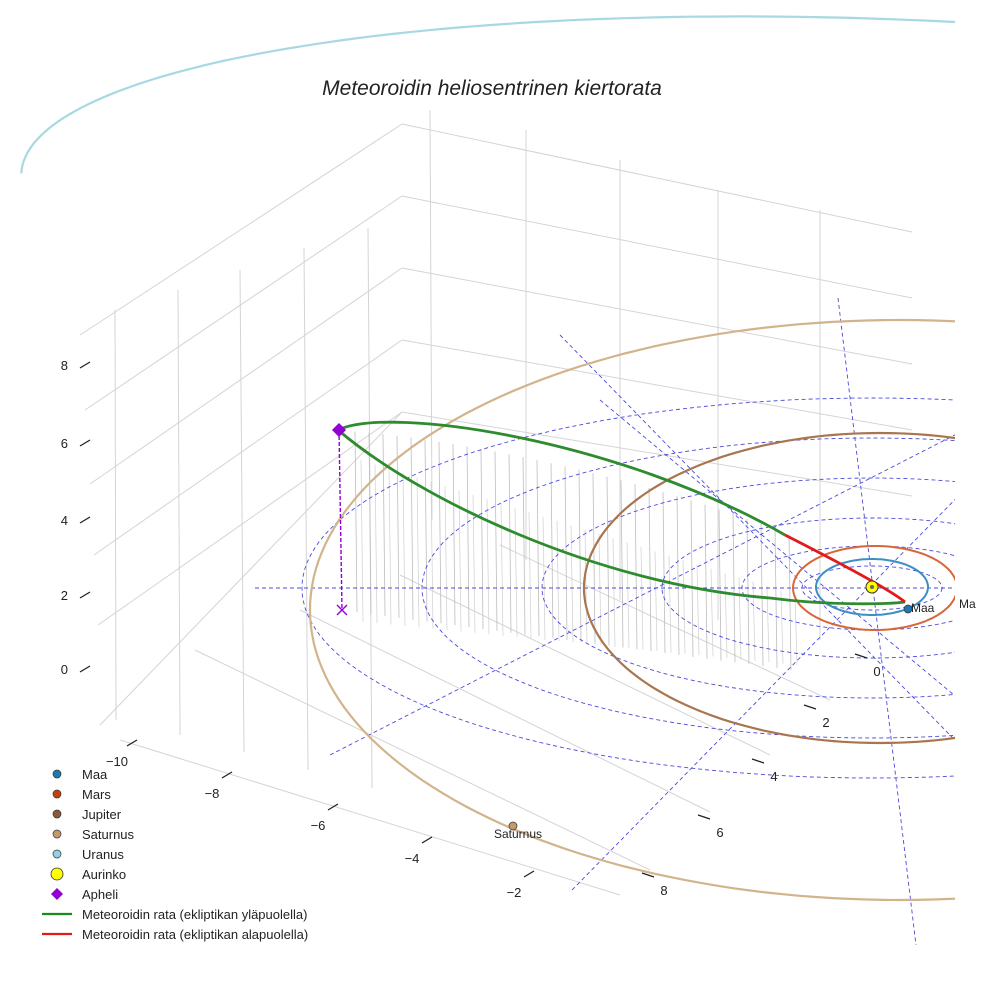  Describe the element at coordinates (64, 443) in the screenshot. I see `z-tick-label: 6` at that location.